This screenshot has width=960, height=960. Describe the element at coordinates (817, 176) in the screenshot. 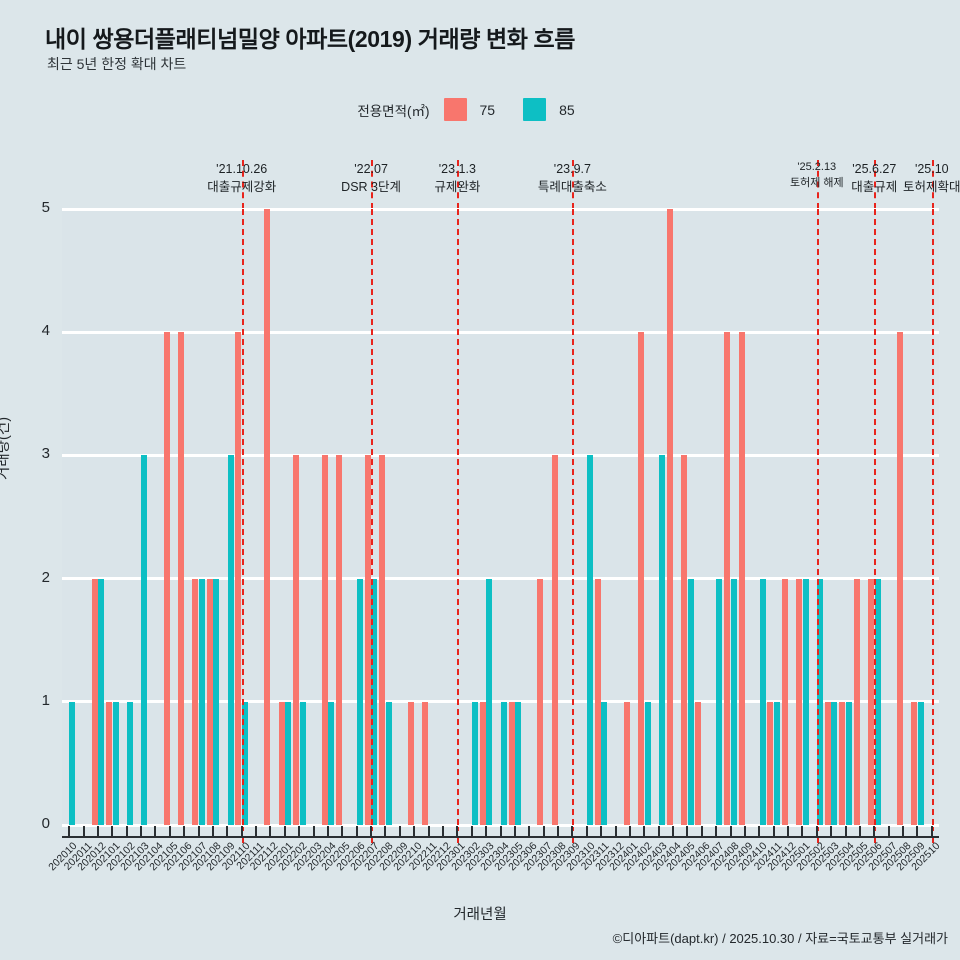

I see `annotation-202502: '25.2.13 토허제 해제` at that location.